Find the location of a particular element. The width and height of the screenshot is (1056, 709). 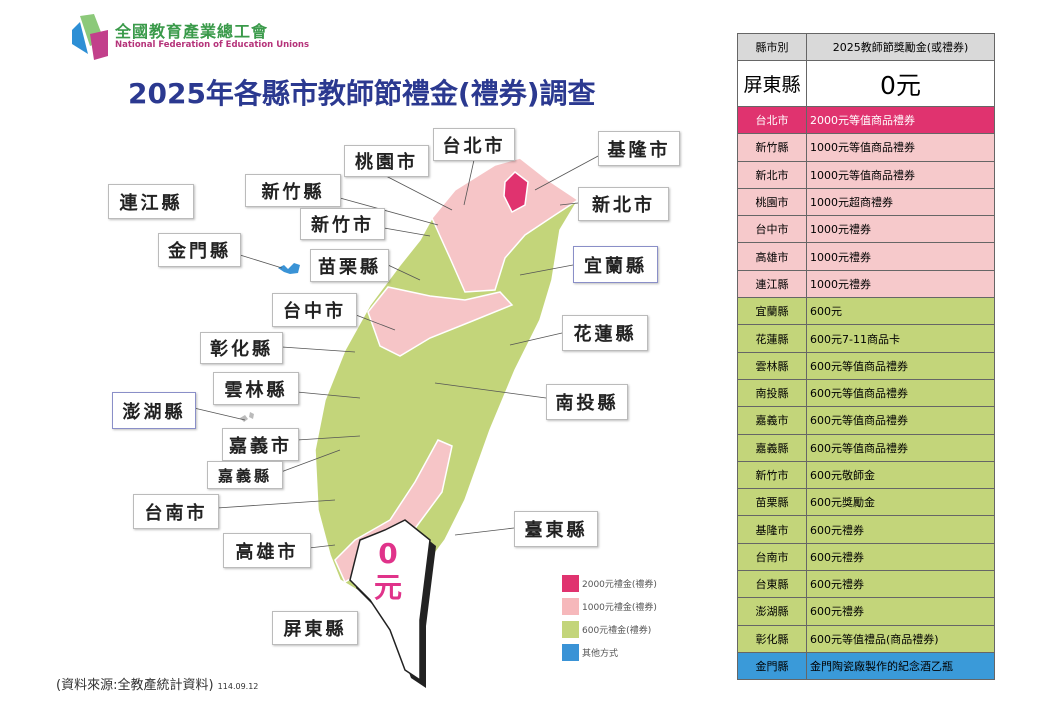

page-title: 2025年各縣市教師節禮金(禮券)調查 is located at coordinates (362, 93).